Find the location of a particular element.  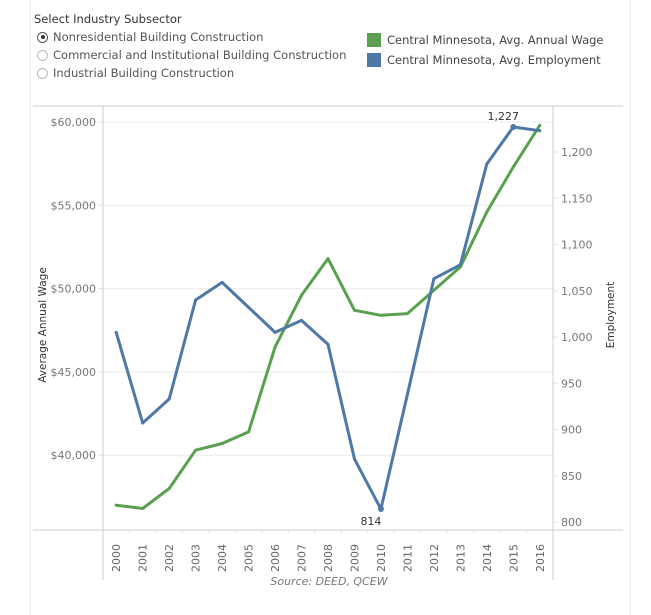

x-tick-label: 2008 is located at coordinates (328, 558).